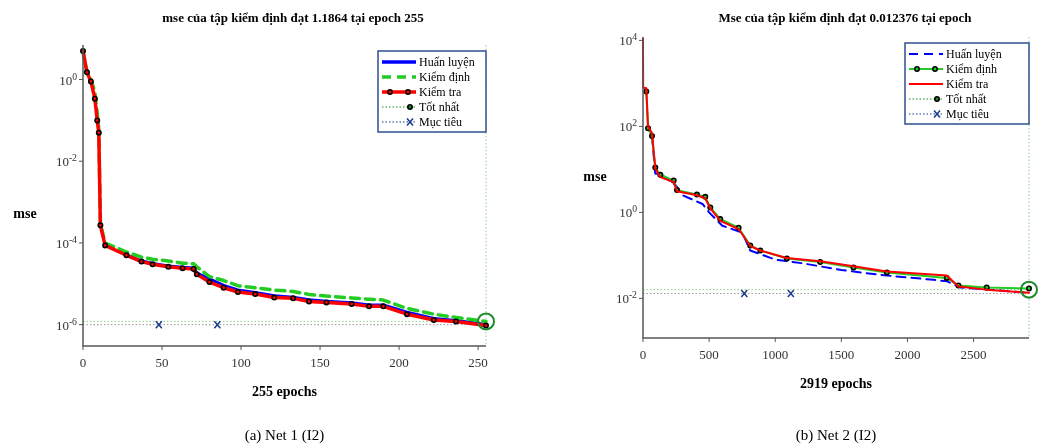 This screenshot has height=448, width=1049. Describe the element at coordinates (293, 17) in the screenshot. I see `chart-title: mse của tập kiểm định đạt 1.1864 tại epoch 255` at that location.